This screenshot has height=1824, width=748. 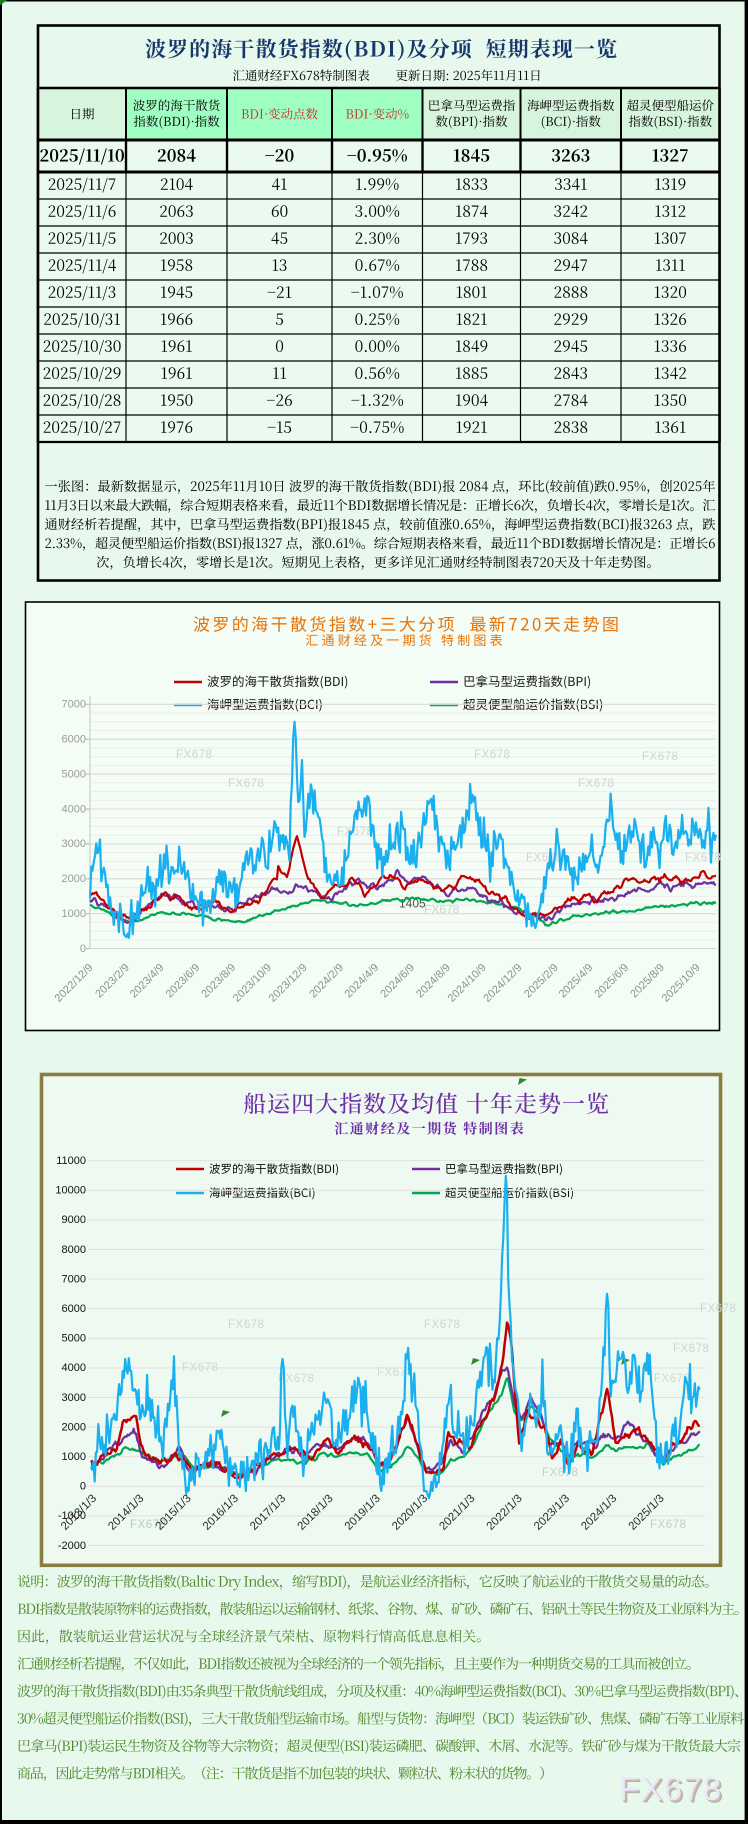 What do you see at coordinates (72, 1546) in the screenshot?
I see `svg-text: -2000` at bounding box center [72, 1546].